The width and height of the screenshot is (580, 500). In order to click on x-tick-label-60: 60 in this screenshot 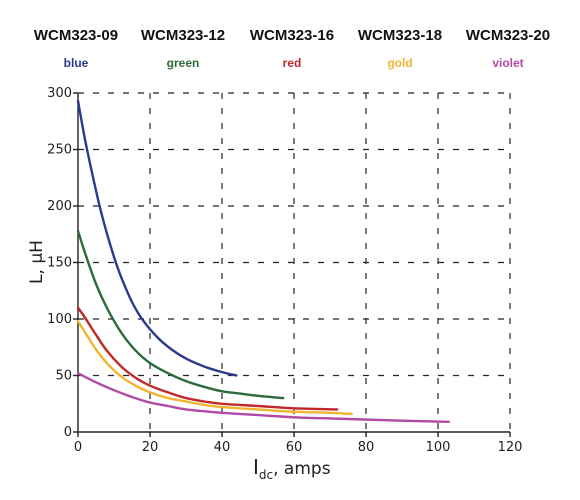, I will do `click(294, 447)`.